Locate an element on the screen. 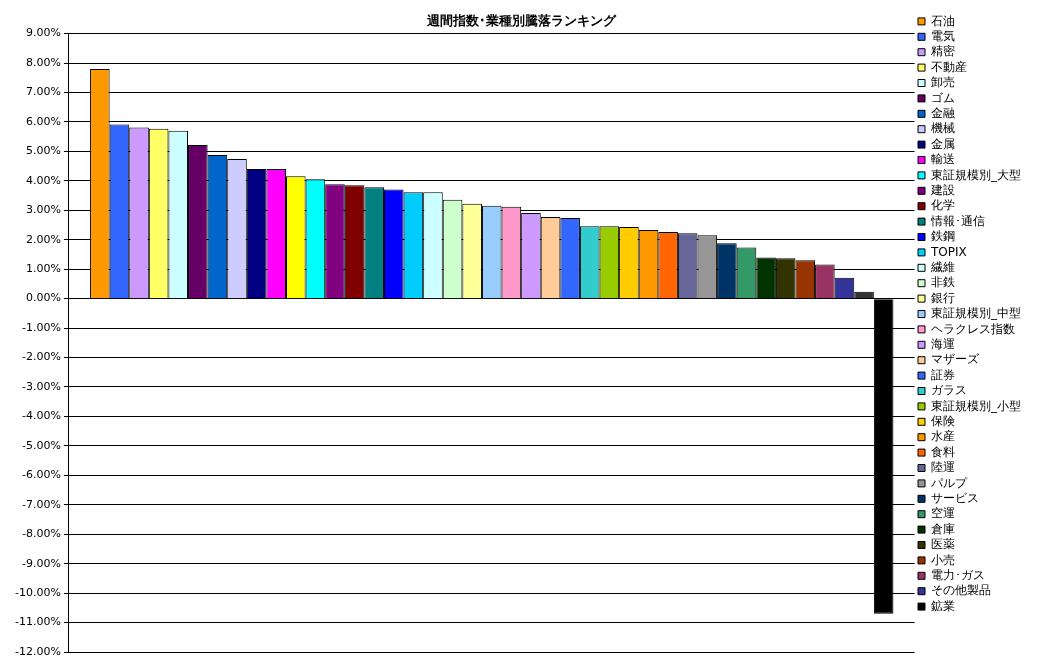 This screenshot has height=670, width=1043. legend-label: 卸売 is located at coordinates (943, 82).